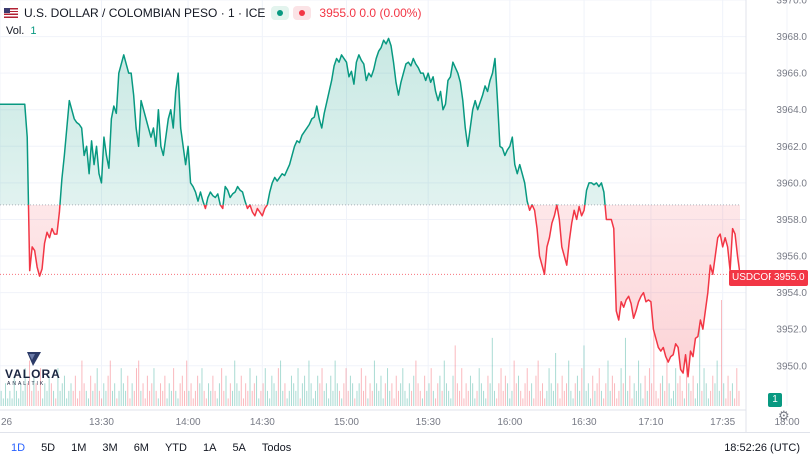 This screenshot has width=810, height=463. Describe the element at coordinates (145, 13) in the screenshot. I see `symbol-title: U.S. DOLLAR / COLOMBIAN PESO · 1 · ICE` at that location.